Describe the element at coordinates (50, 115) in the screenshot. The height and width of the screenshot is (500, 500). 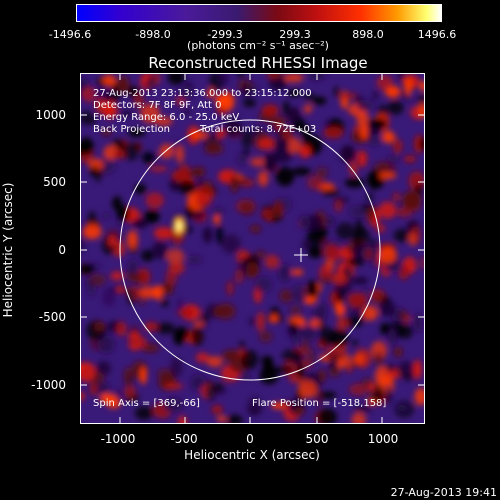
I see `y-tick-label: 1000` at that location.